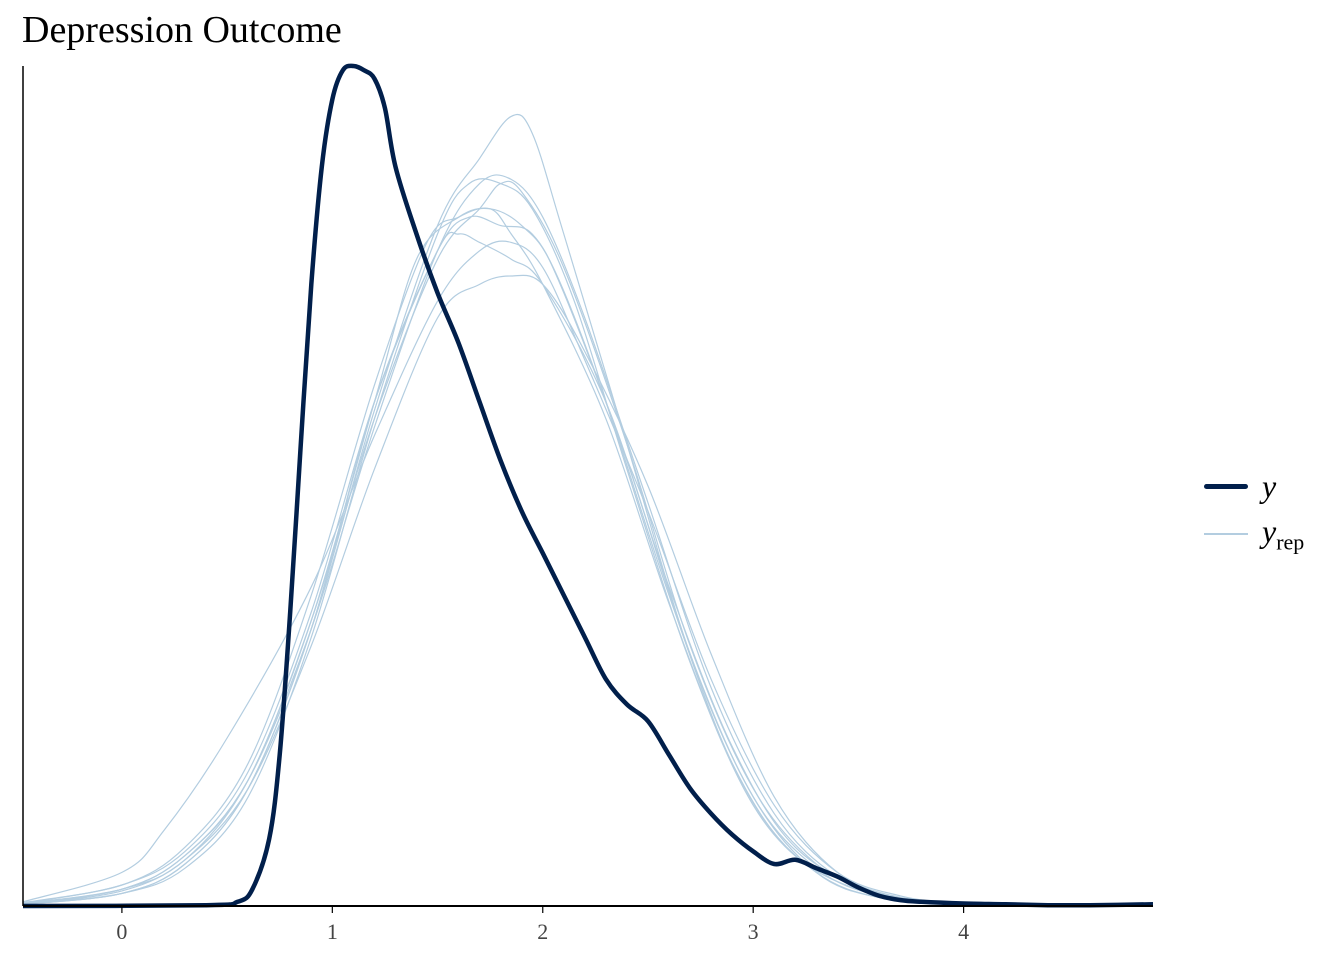 This screenshot has width=1344, height=960. What do you see at coordinates (332, 931) in the screenshot?
I see `x-tick-label: 1` at bounding box center [332, 931].